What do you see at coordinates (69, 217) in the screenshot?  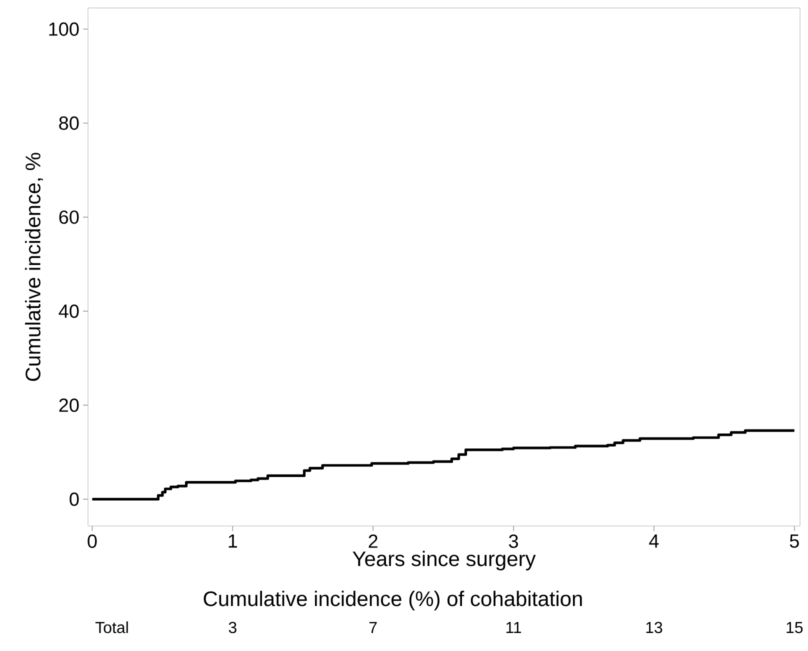 I see `y-tick-label: 60` at bounding box center [69, 217].